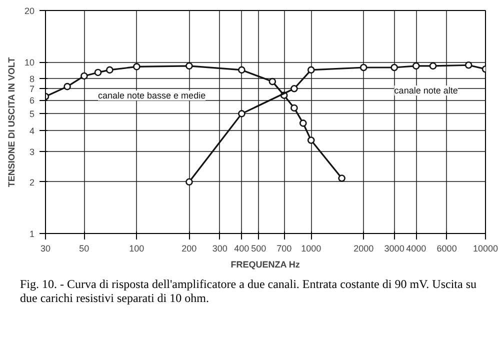 The height and width of the screenshot is (344, 499). What do you see at coordinates (84, 249) in the screenshot?
I see `x-tick-label: 50` at bounding box center [84, 249].